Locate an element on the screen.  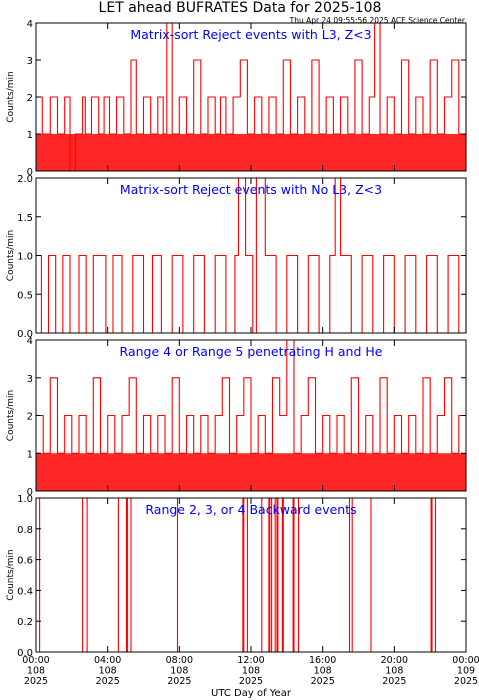
x-tick-label: 12:00 is located at coordinates (250, 660).